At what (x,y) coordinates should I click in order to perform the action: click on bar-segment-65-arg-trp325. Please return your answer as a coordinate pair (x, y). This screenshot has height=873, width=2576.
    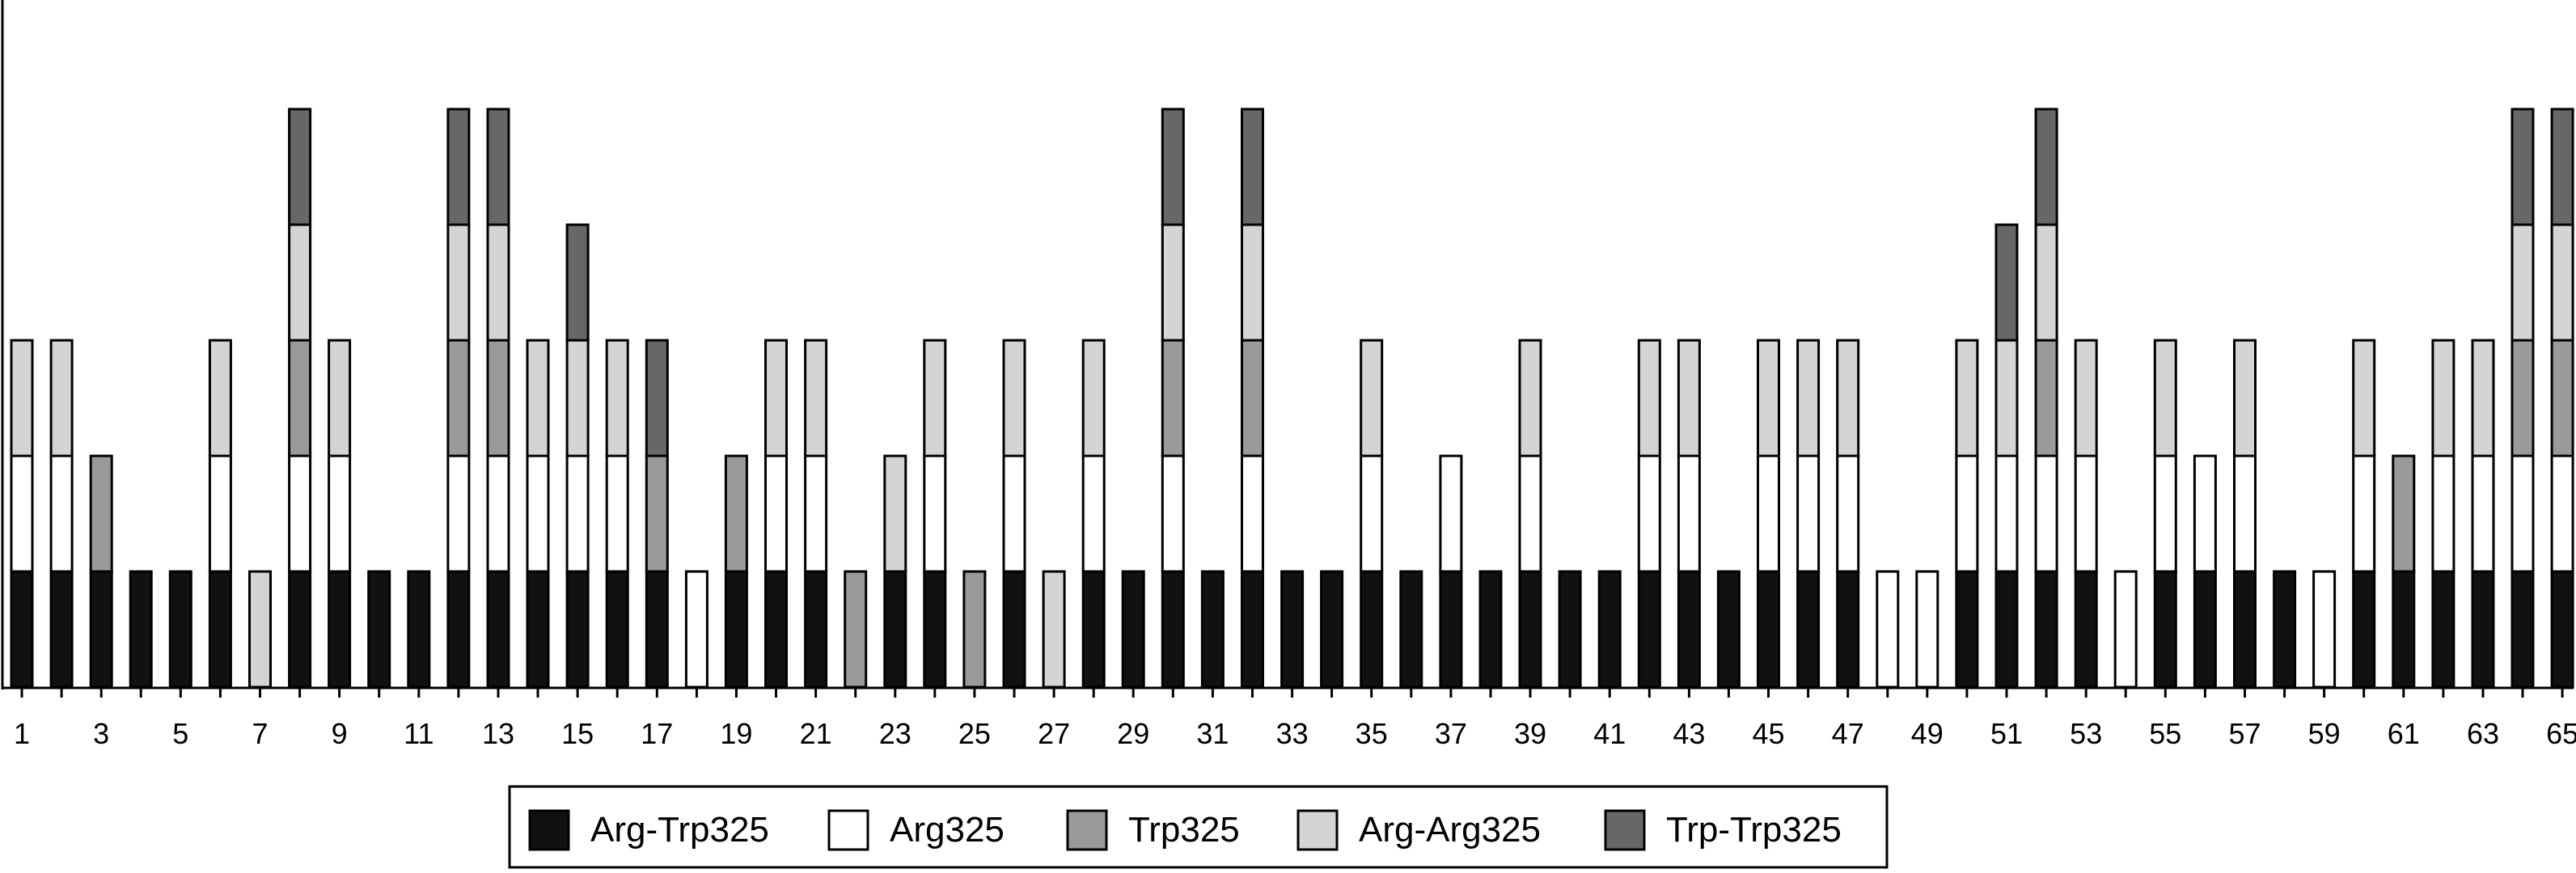
    Looking at the image, I should click on (2562, 629).